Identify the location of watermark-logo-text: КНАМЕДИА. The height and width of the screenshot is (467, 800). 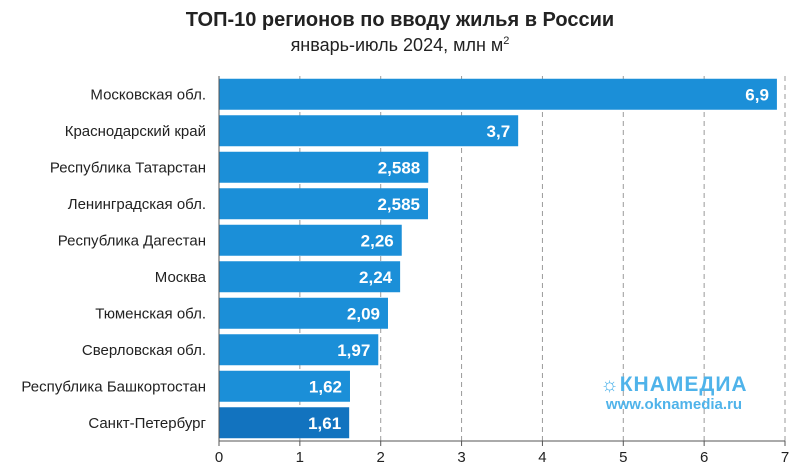
(683, 384).